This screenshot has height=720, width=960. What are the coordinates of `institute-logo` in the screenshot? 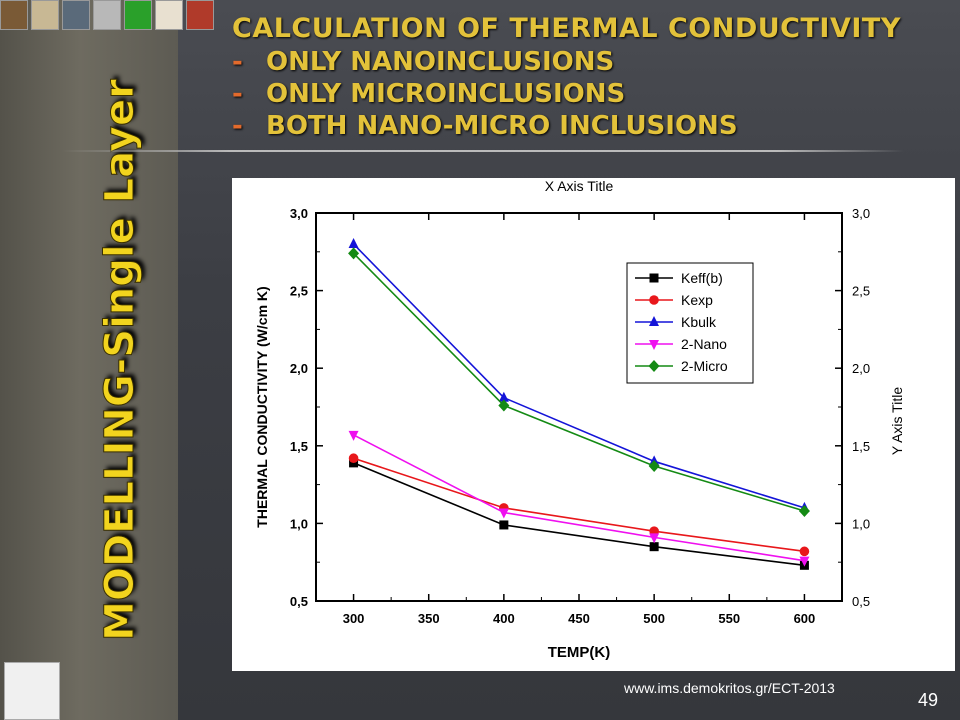 It's located at (32, 691).